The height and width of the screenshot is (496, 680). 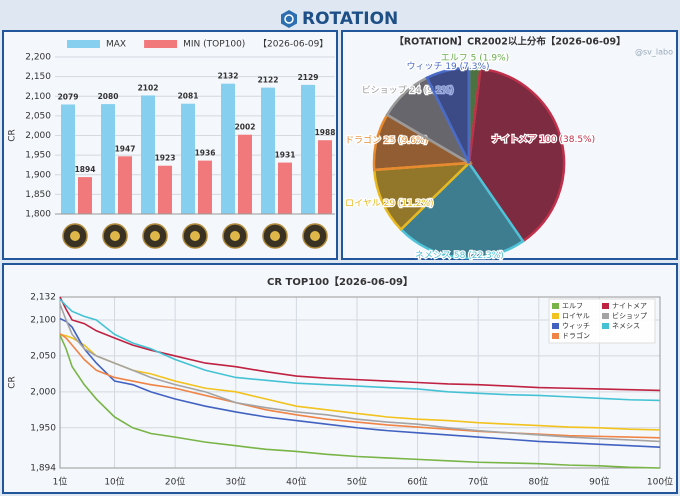 What do you see at coordinates (325, 132) in the screenshot?
I see `bar-value-label: 1988` at bounding box center [325, 132].